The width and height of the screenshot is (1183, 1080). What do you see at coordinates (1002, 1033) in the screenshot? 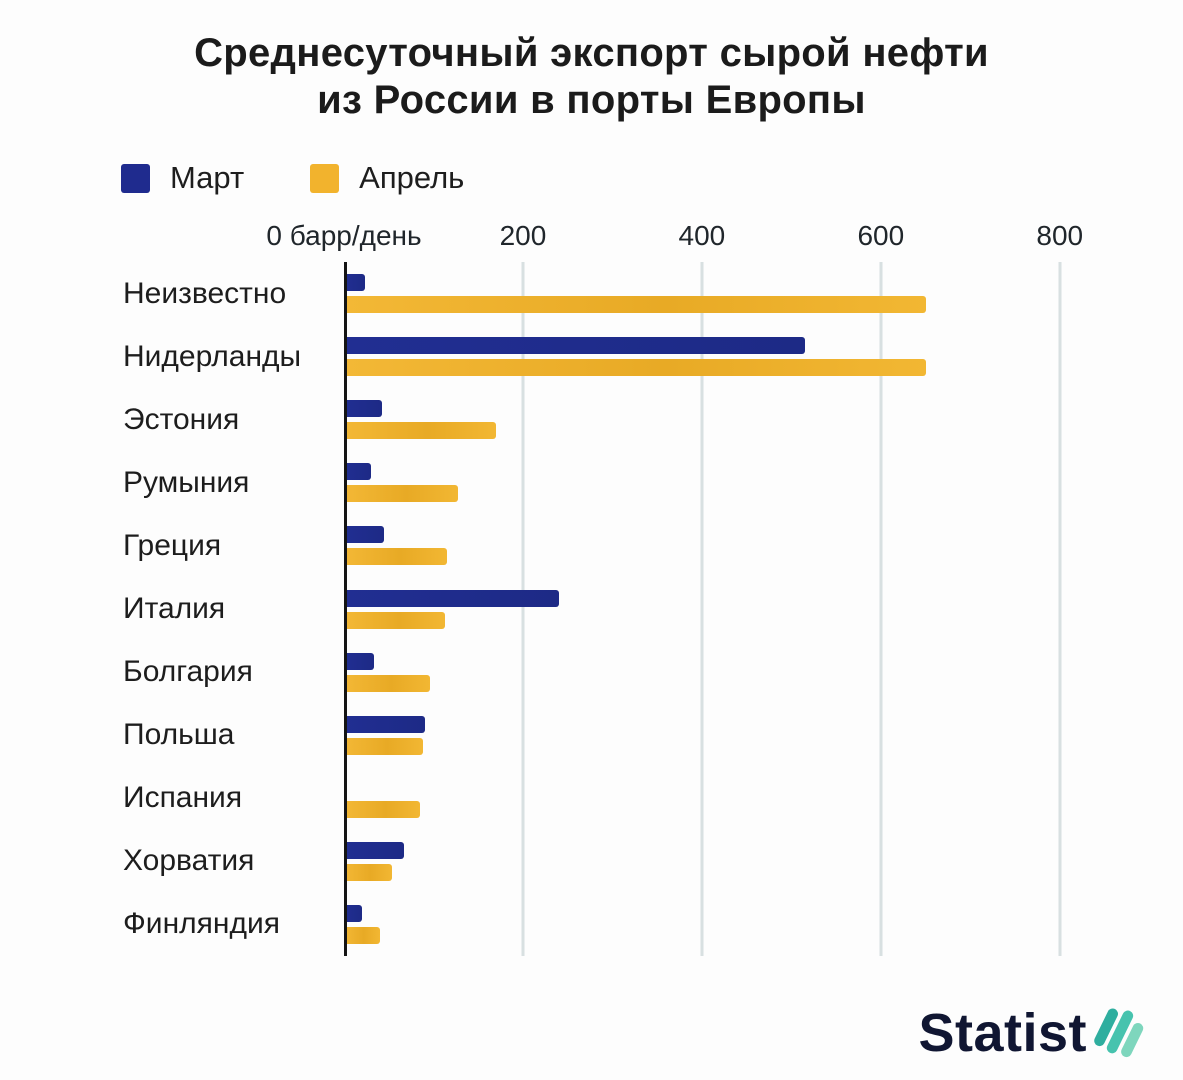
I see `logo-text: Statist` at bounding box center [1002, 1033].